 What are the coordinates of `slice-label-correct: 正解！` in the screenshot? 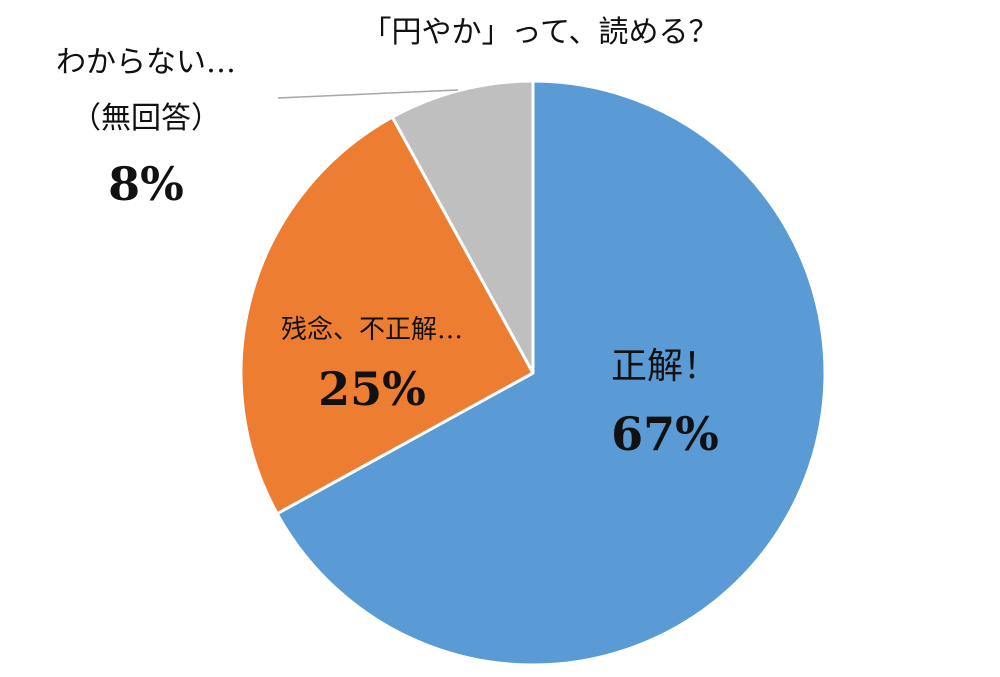 It's located at (665, 366).